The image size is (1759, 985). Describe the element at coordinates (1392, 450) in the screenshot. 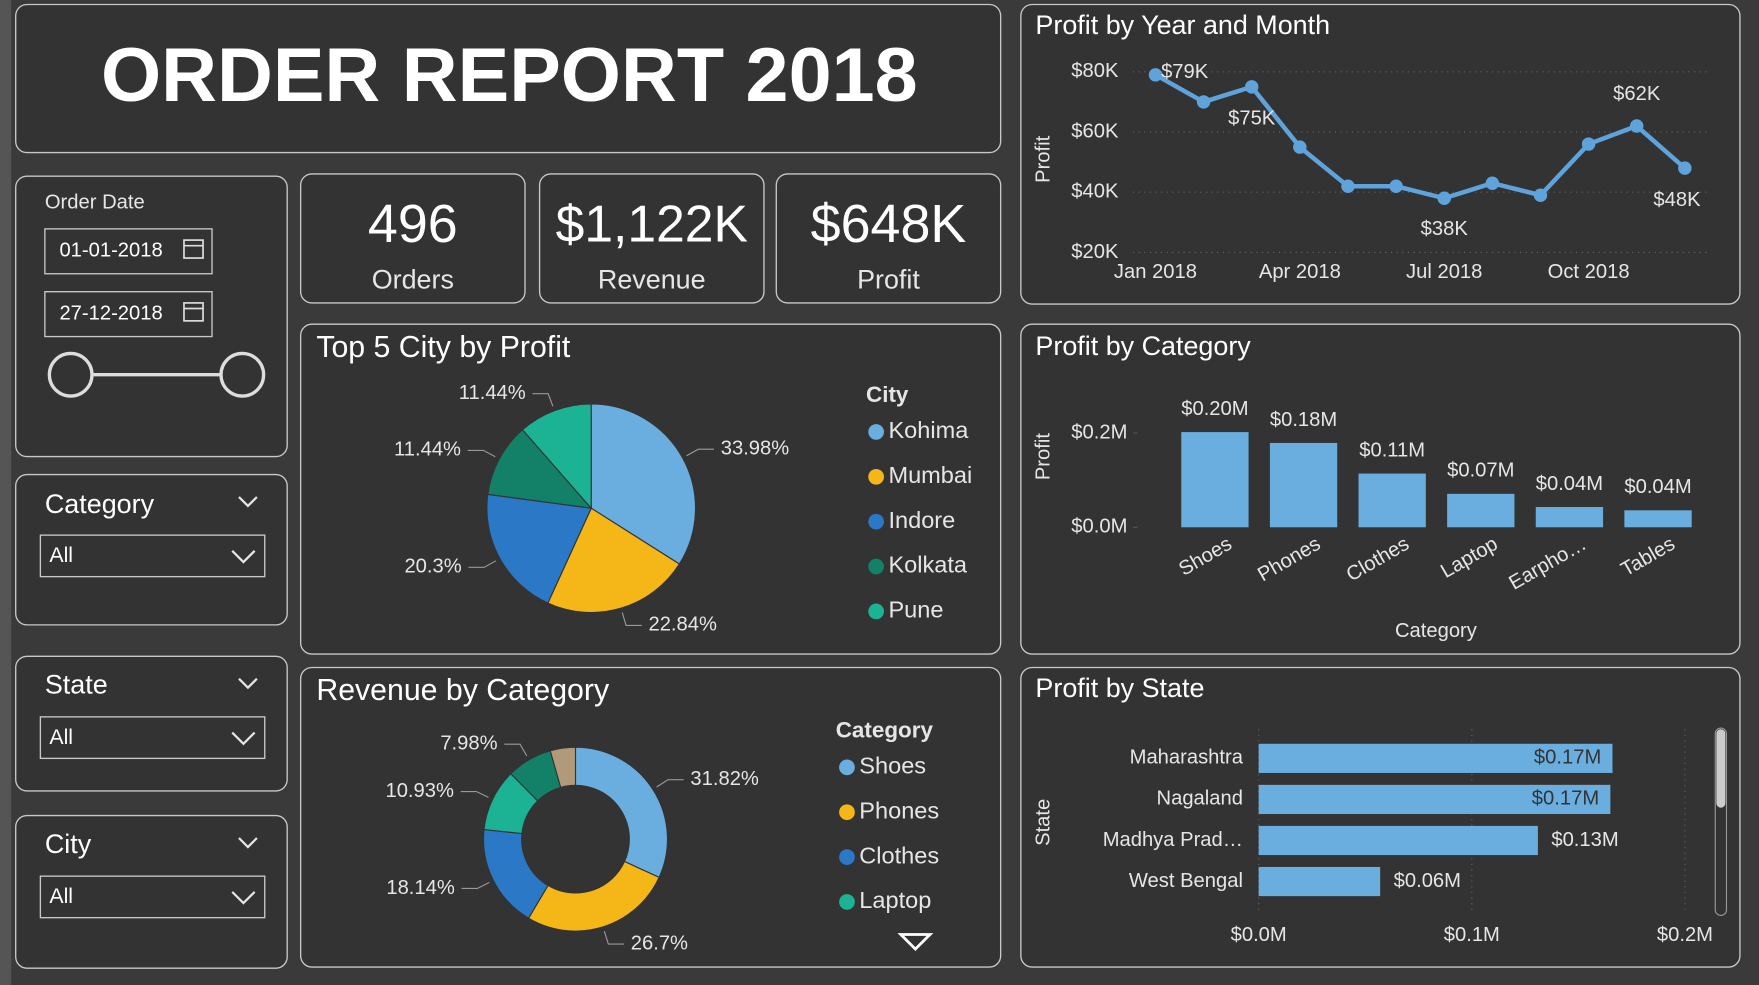

I see `data-label: $0.11M` at that location.